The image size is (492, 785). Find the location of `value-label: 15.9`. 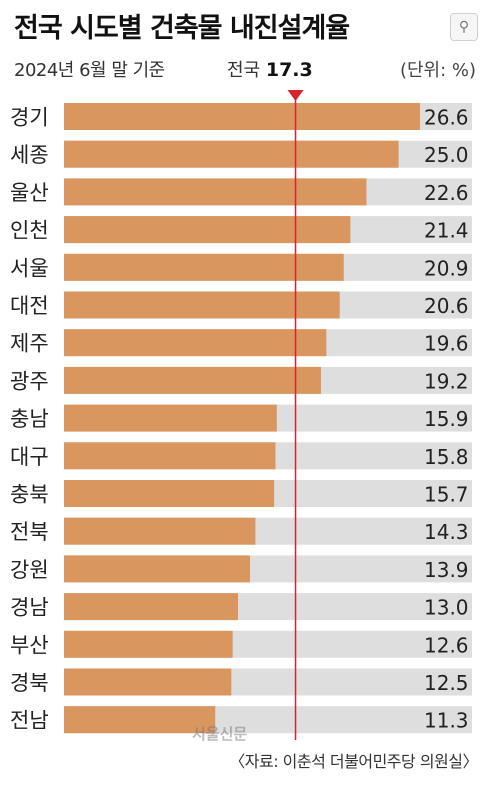

value-label: 15.9 is located at coordinates (446, 419).